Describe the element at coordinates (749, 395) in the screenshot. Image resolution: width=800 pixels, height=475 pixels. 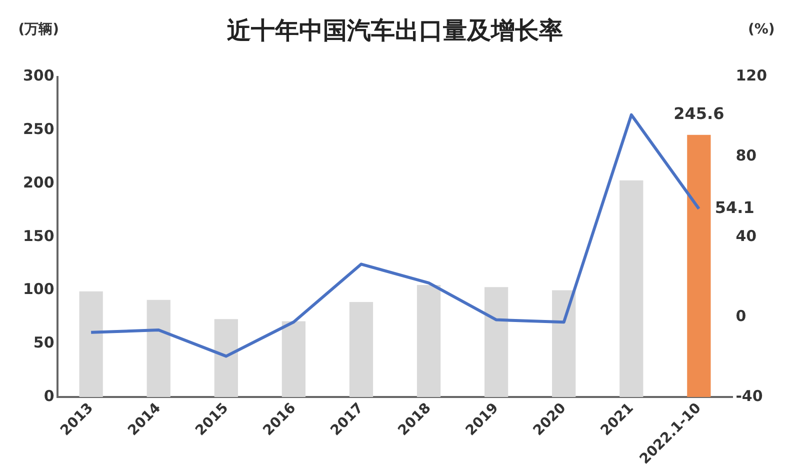
I see `y2-tick-label: -40` at that location.